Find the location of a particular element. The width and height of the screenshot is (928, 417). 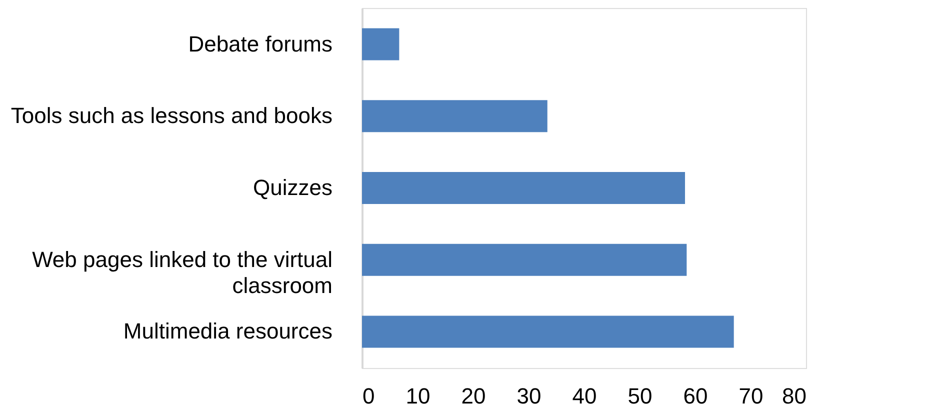

y-tick-label: Web pages linked to the virtual classroom is located at coordinates (182, 272).